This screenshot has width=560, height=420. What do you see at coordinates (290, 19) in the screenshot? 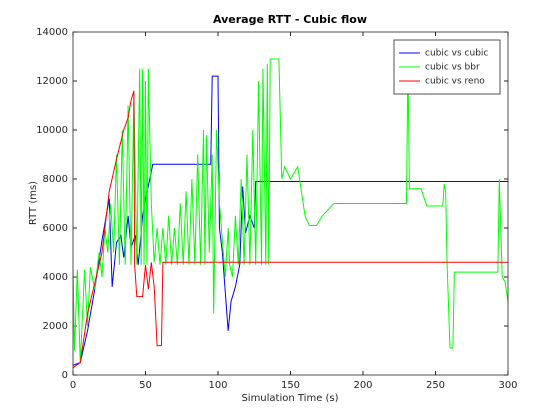
I see `chart-title: Average RTT - Cubic flow` at bounding box center [290, 19].